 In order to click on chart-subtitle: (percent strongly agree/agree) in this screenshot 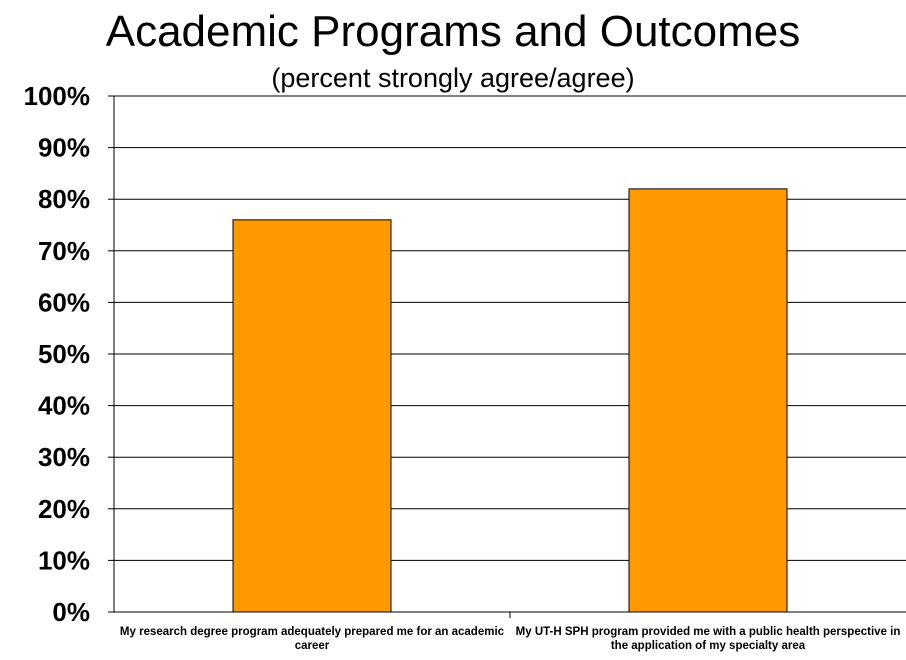, I will do `click(453, 78)`.